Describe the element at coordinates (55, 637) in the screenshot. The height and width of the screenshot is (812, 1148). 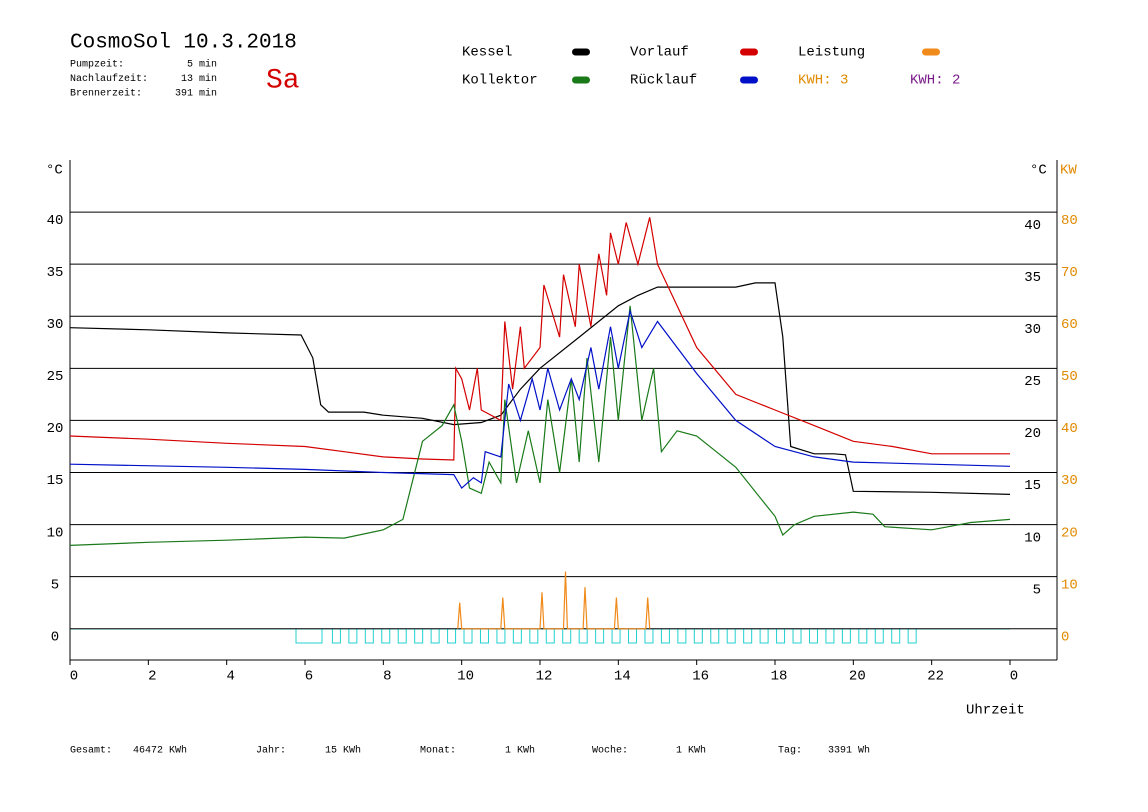
I see `y-tick-label: 0` at that location.